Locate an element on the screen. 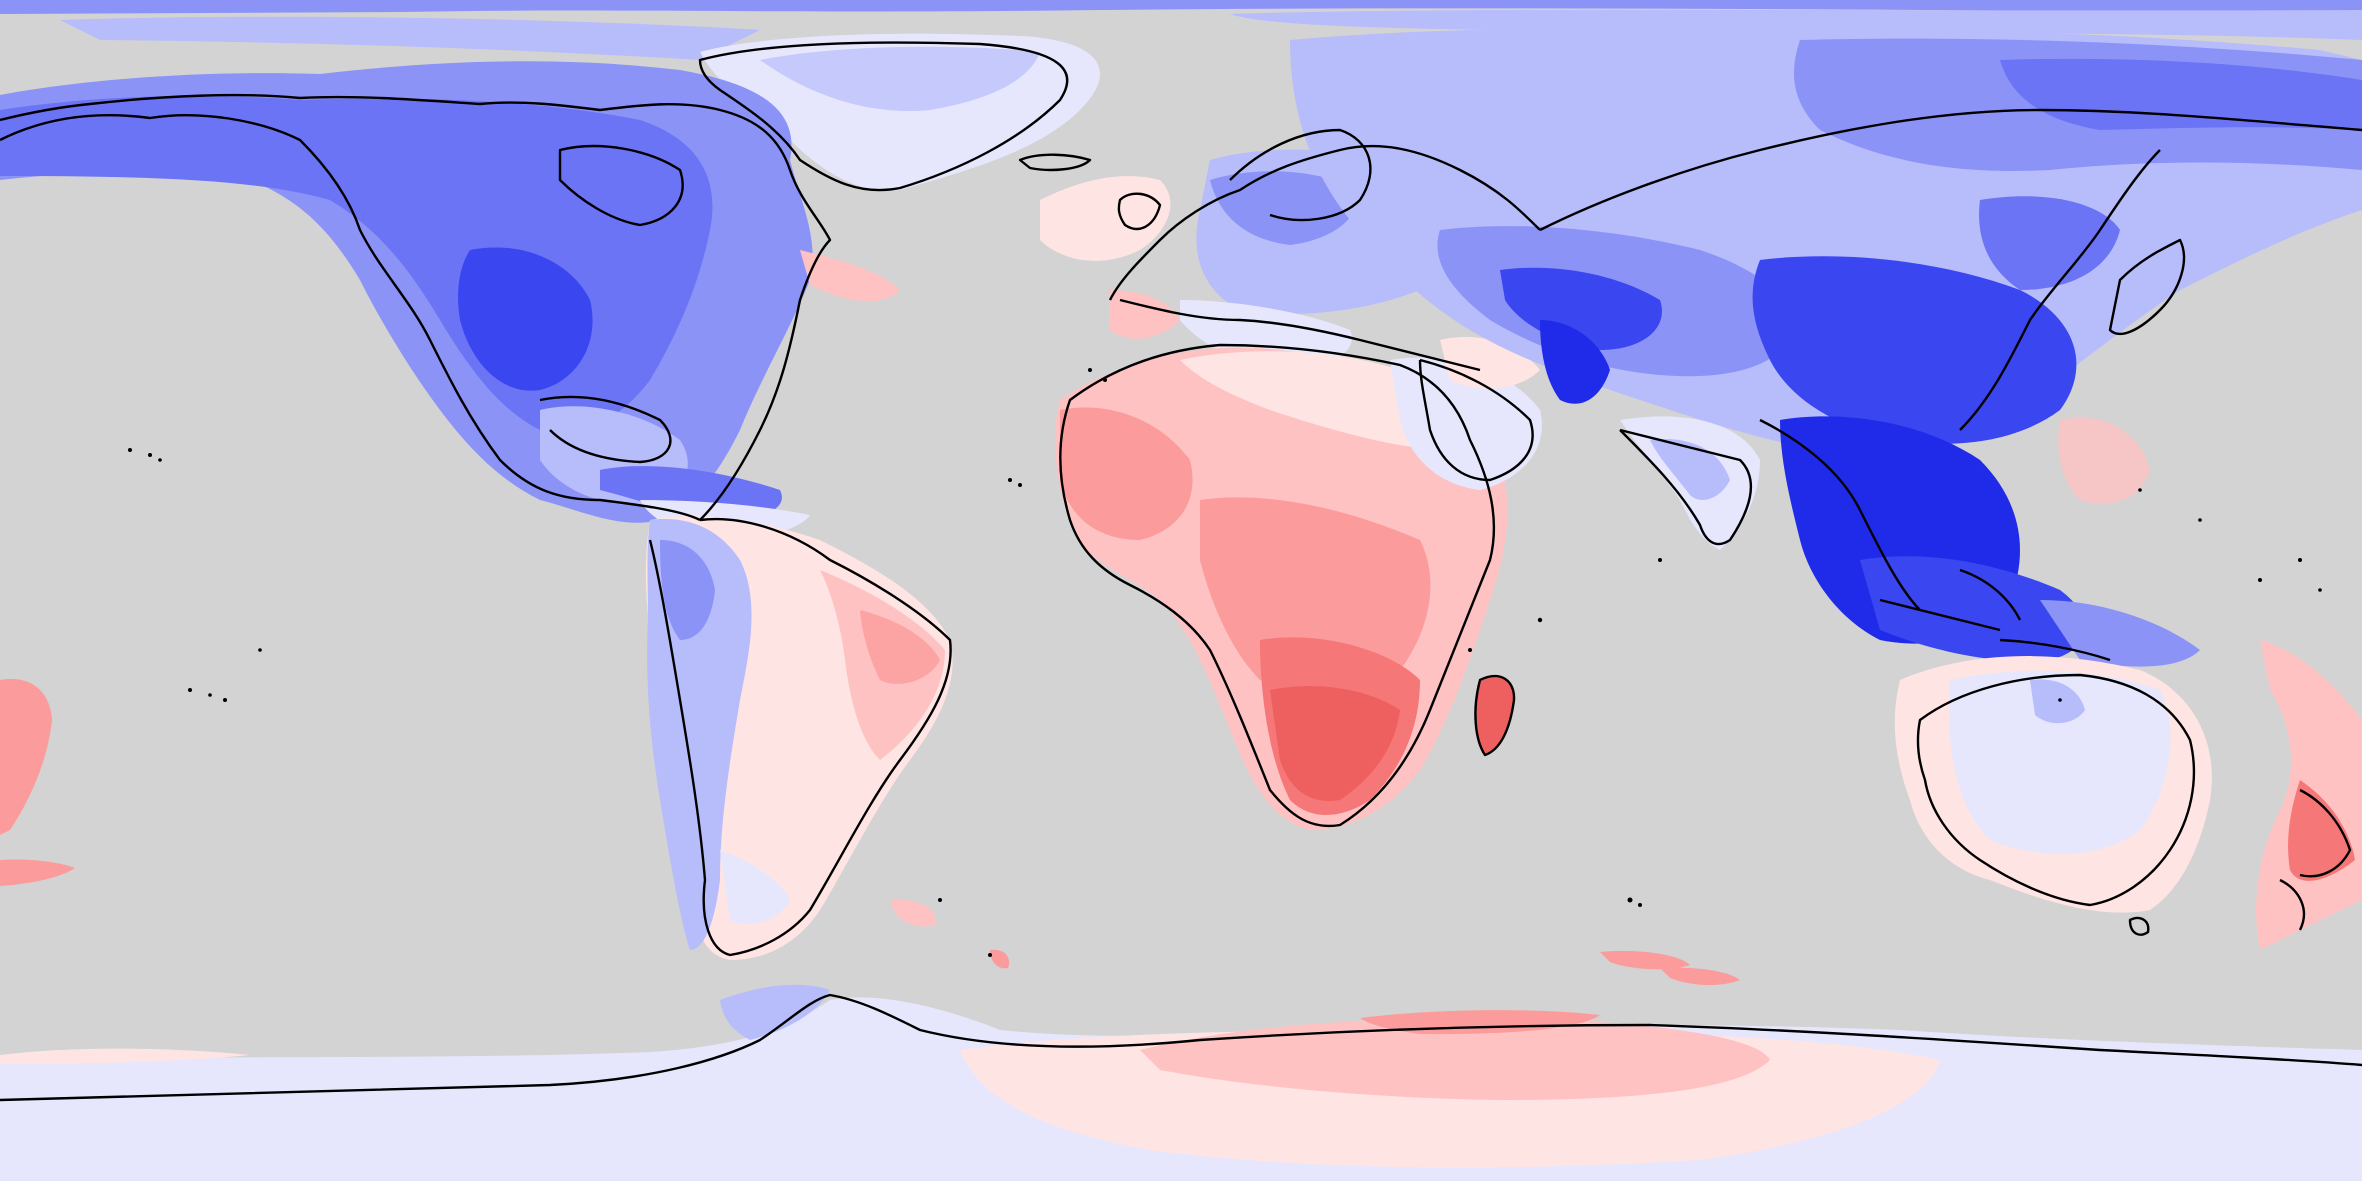 The image size is (2362, 1181). coastline-greenland is located at coordinates (883, 116).